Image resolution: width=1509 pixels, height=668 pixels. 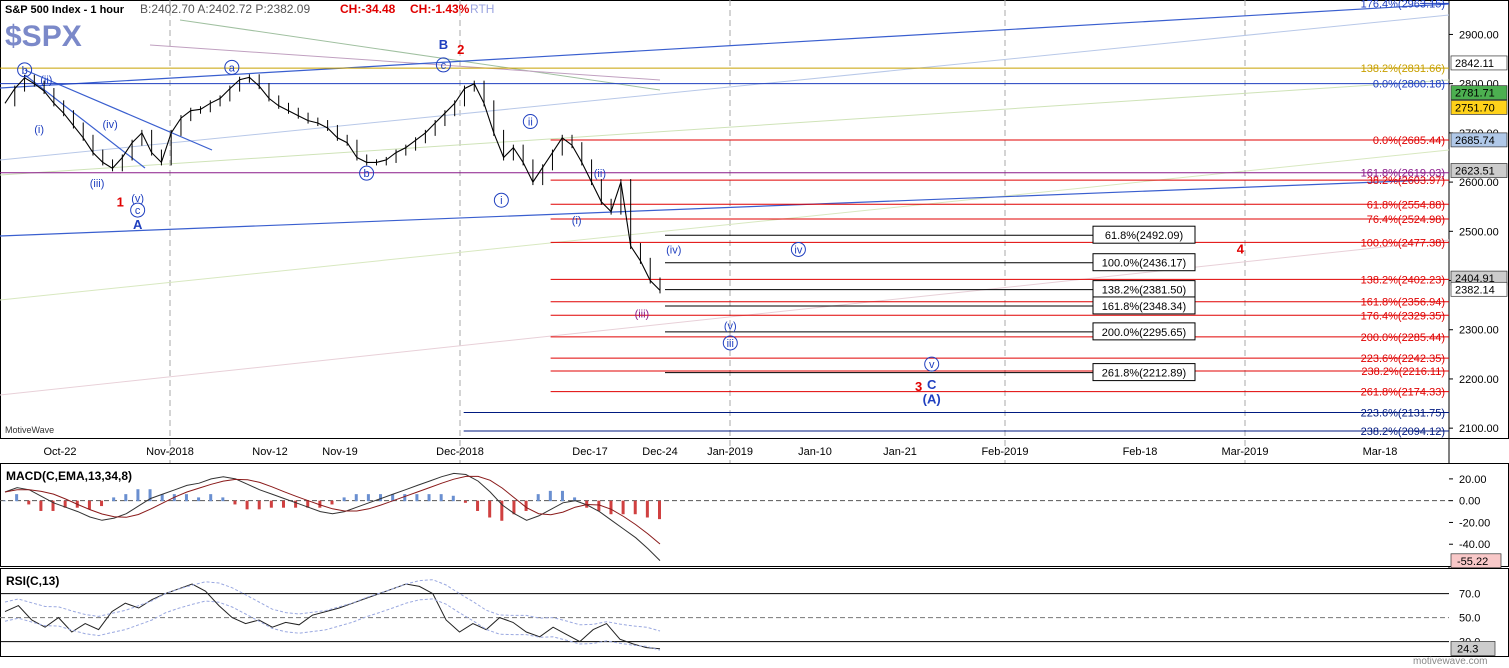 What do you see at coordinates (368, 9) in the screenshot?
I see `change-points: CH:-34.48` at bounding box center [368, 9].